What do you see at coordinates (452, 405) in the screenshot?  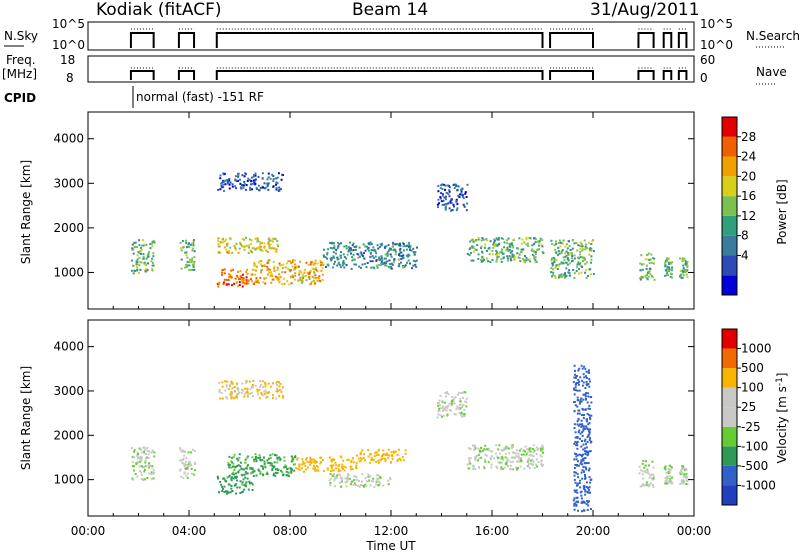 I see `velocity-echo-region` at bounding box center [452, 405].